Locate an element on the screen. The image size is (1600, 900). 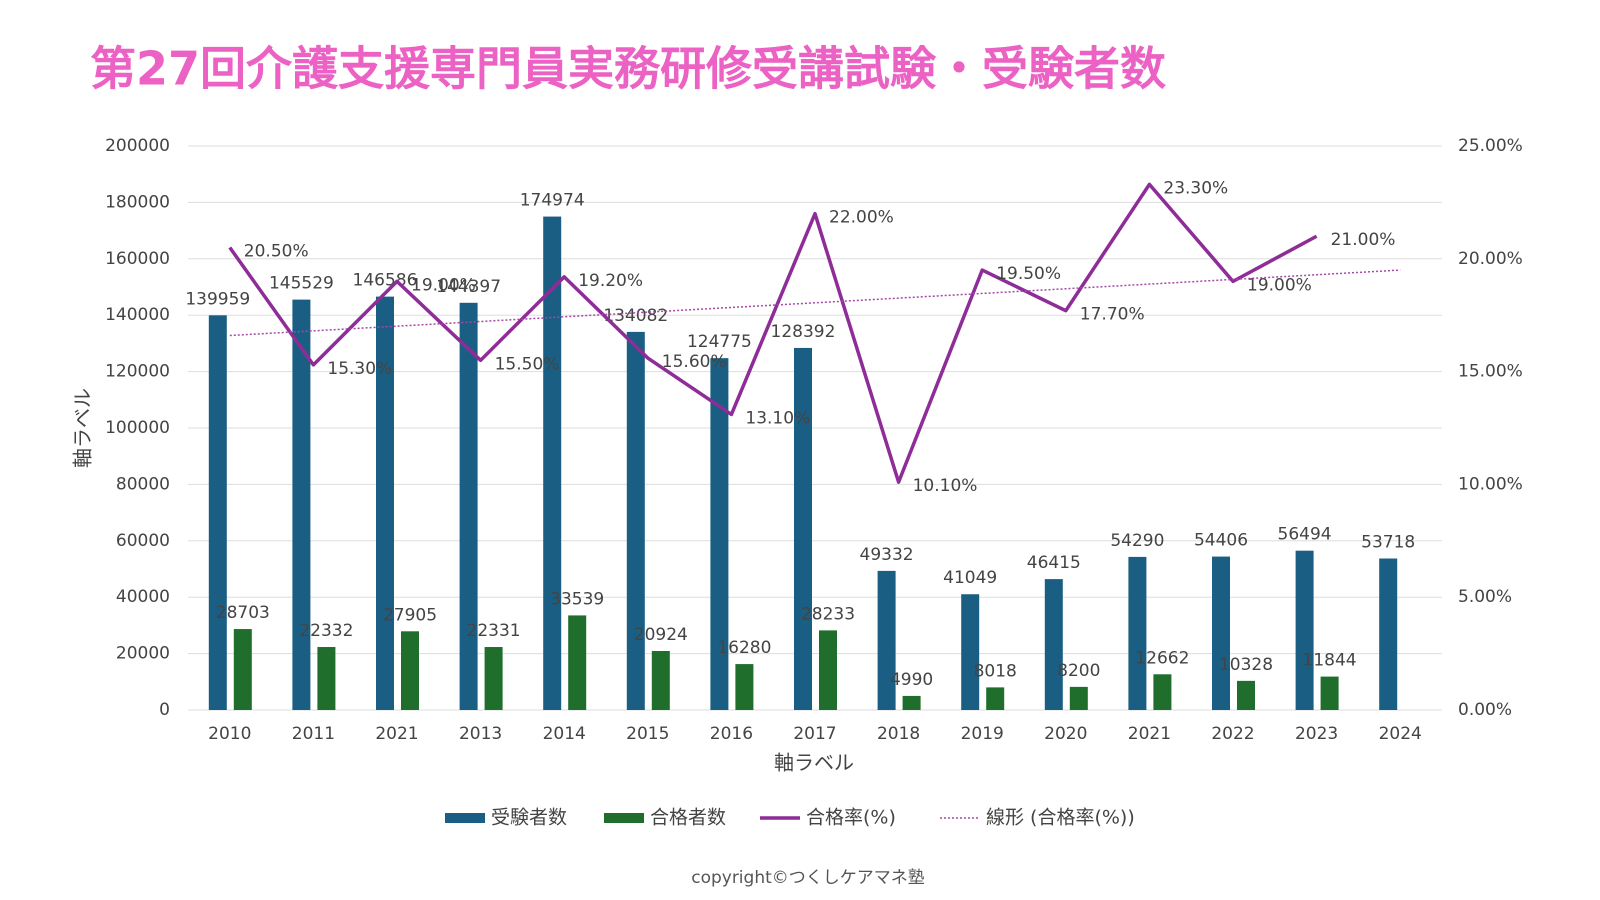
bar-value-label: 12662 is located at coordinates (1162, 658).